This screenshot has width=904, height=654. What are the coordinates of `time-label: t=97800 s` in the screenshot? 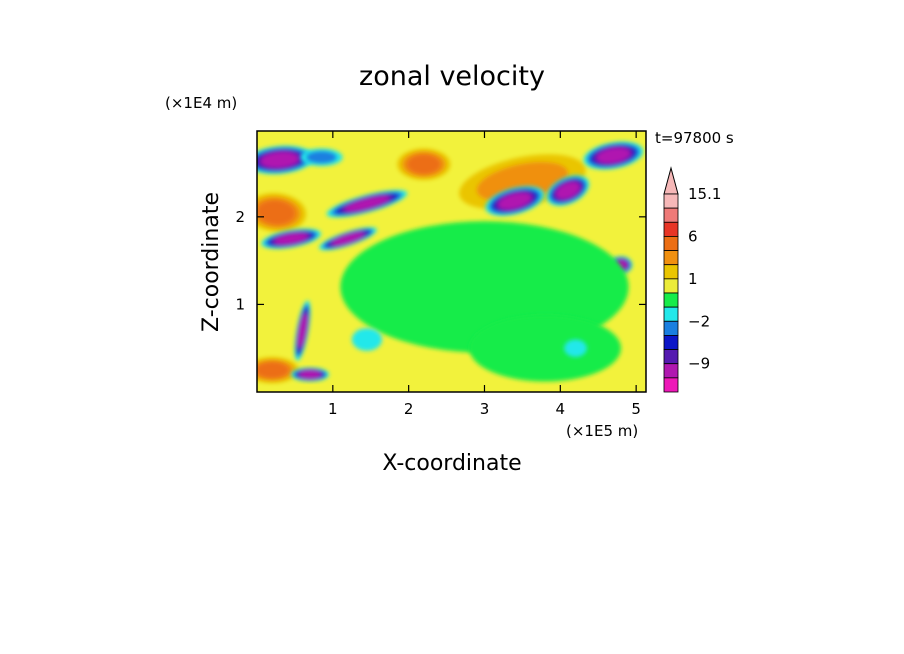 It's located at (694, 138).